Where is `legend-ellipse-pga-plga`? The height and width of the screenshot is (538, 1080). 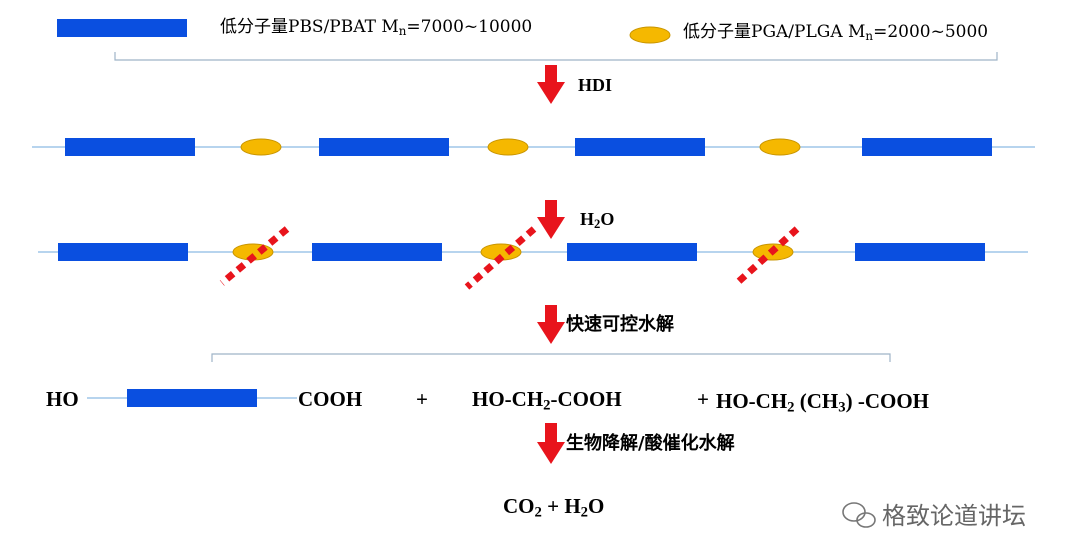
legend-ellipse-pga-plga is located at coordinates (650, 35).